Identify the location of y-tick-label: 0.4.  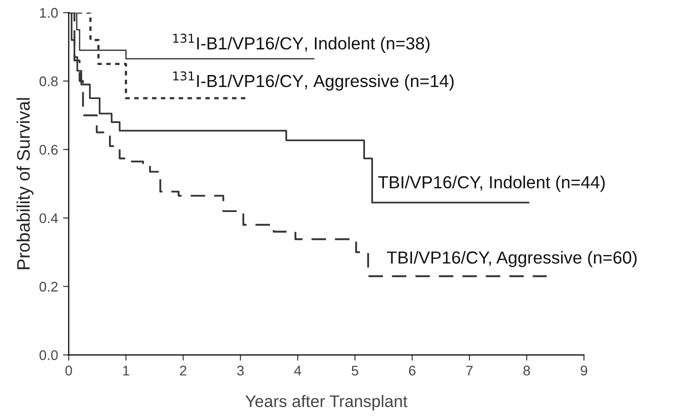
(49, 218).